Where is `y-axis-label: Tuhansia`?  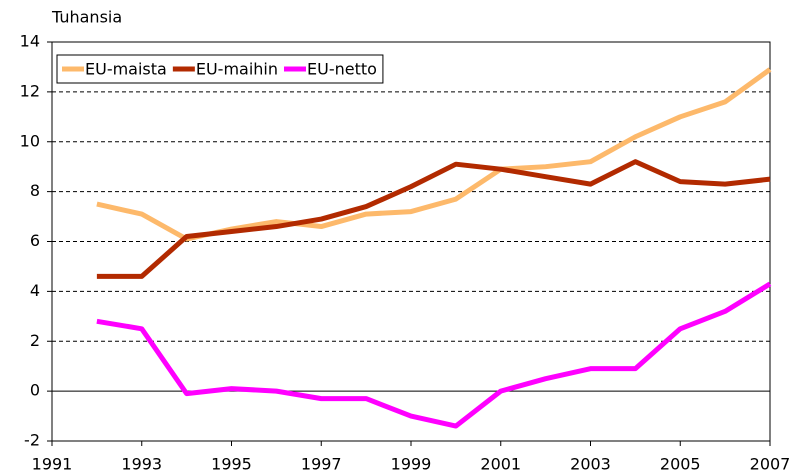 y-axis-label: Tuhansia is located at coordinates (86, 17).